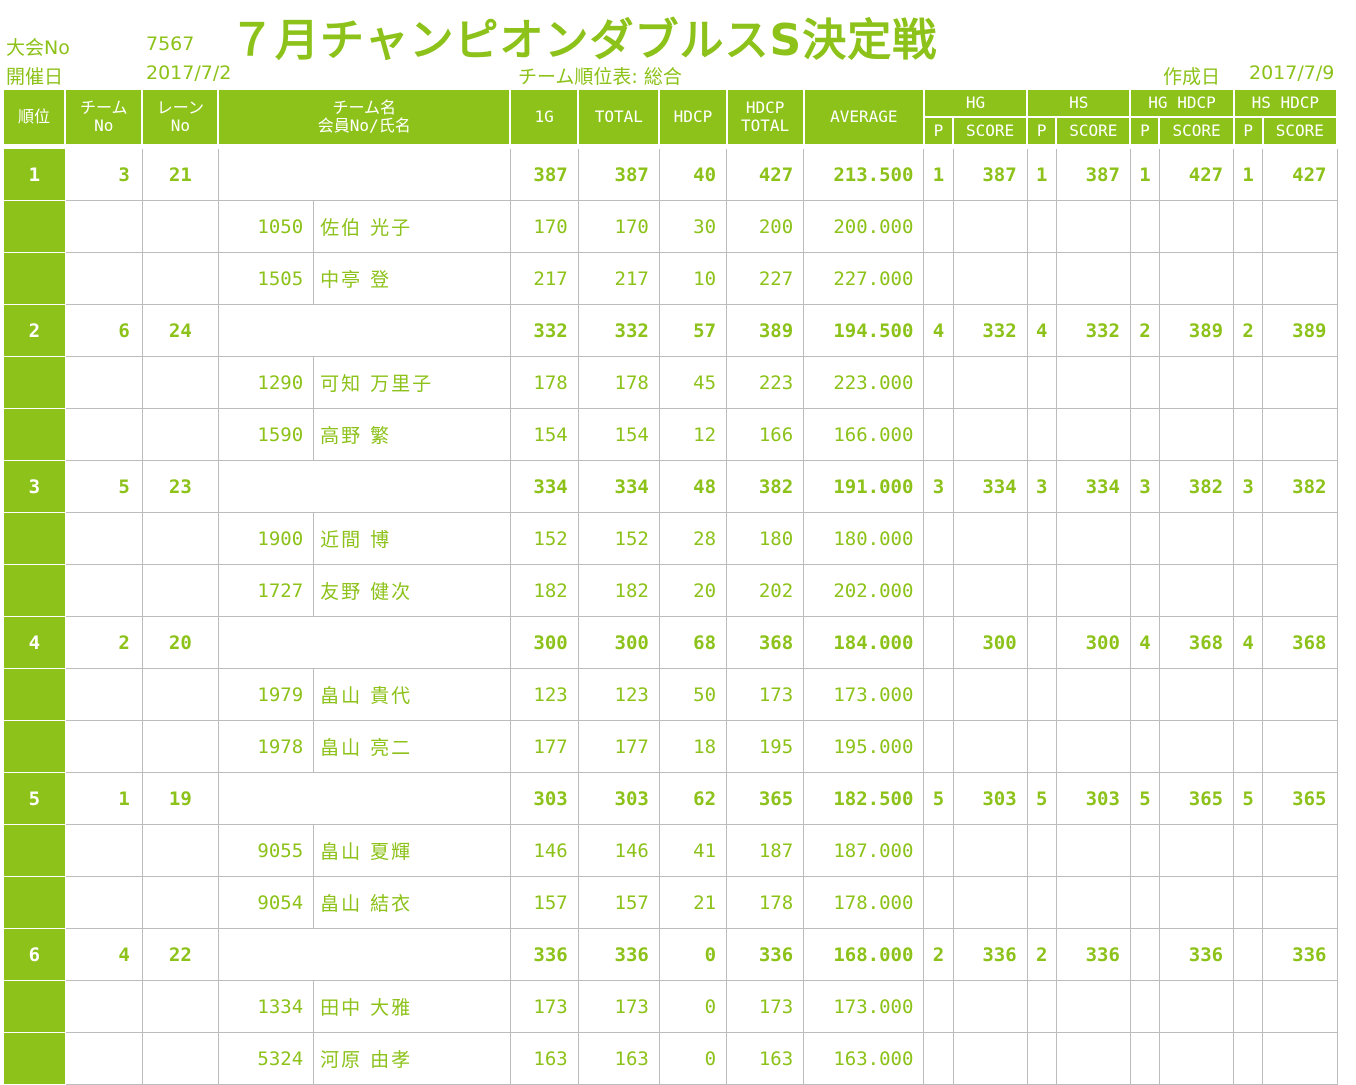  What do you see at coordinates (619, 798) in the screenshot?
I see `total-cell: 303` at bounding box center [619, 798].